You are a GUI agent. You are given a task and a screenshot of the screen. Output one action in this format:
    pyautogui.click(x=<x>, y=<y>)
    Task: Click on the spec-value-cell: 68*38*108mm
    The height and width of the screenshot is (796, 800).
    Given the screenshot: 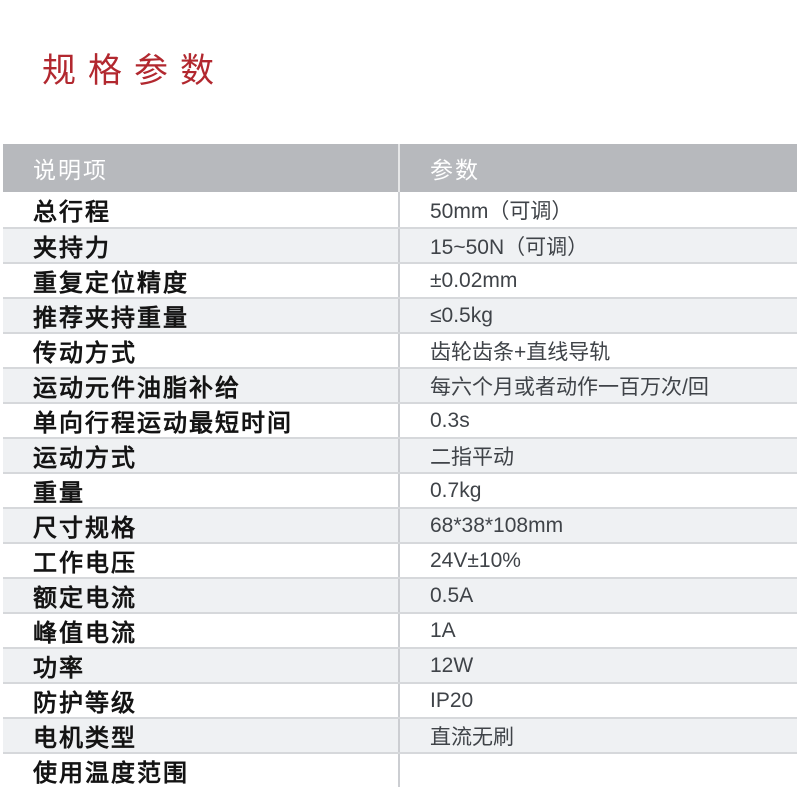 What is the action you would take?
    pyautogui.click(x=497, y=525)
    